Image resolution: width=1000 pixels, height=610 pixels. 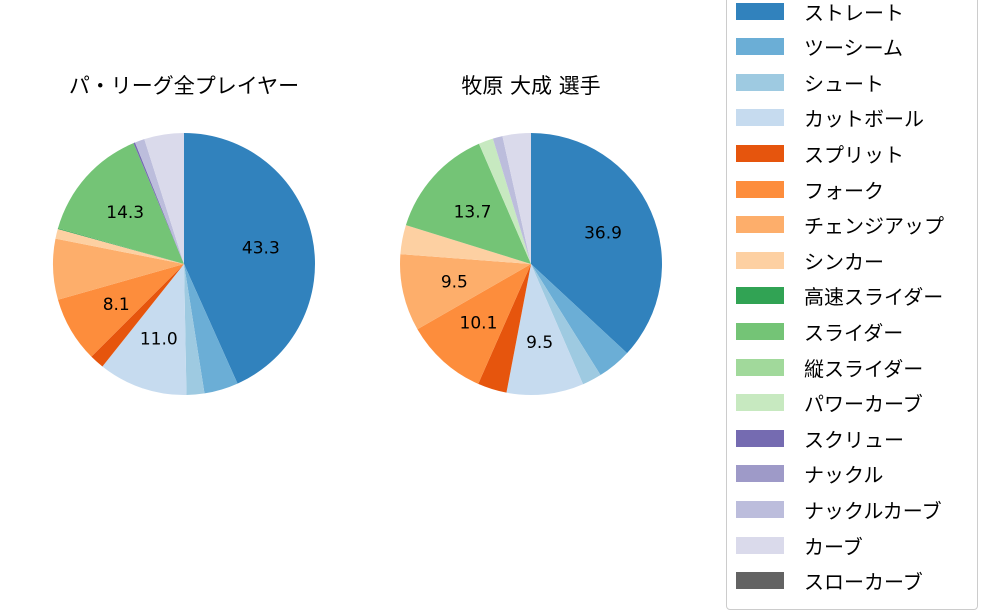 I want to click on legend-item: 縦スライダー, so click(x=829, y=367).